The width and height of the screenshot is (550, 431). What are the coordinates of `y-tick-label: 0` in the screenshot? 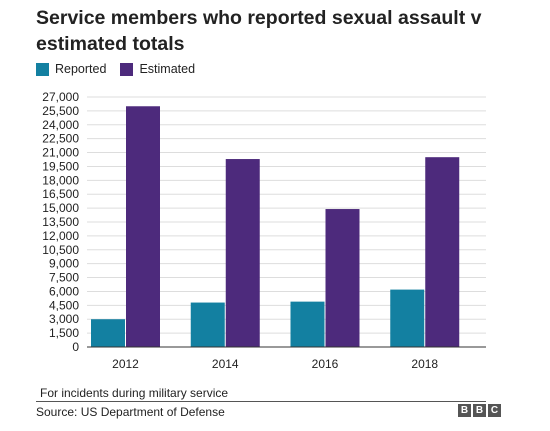 It's located at (75, 347).